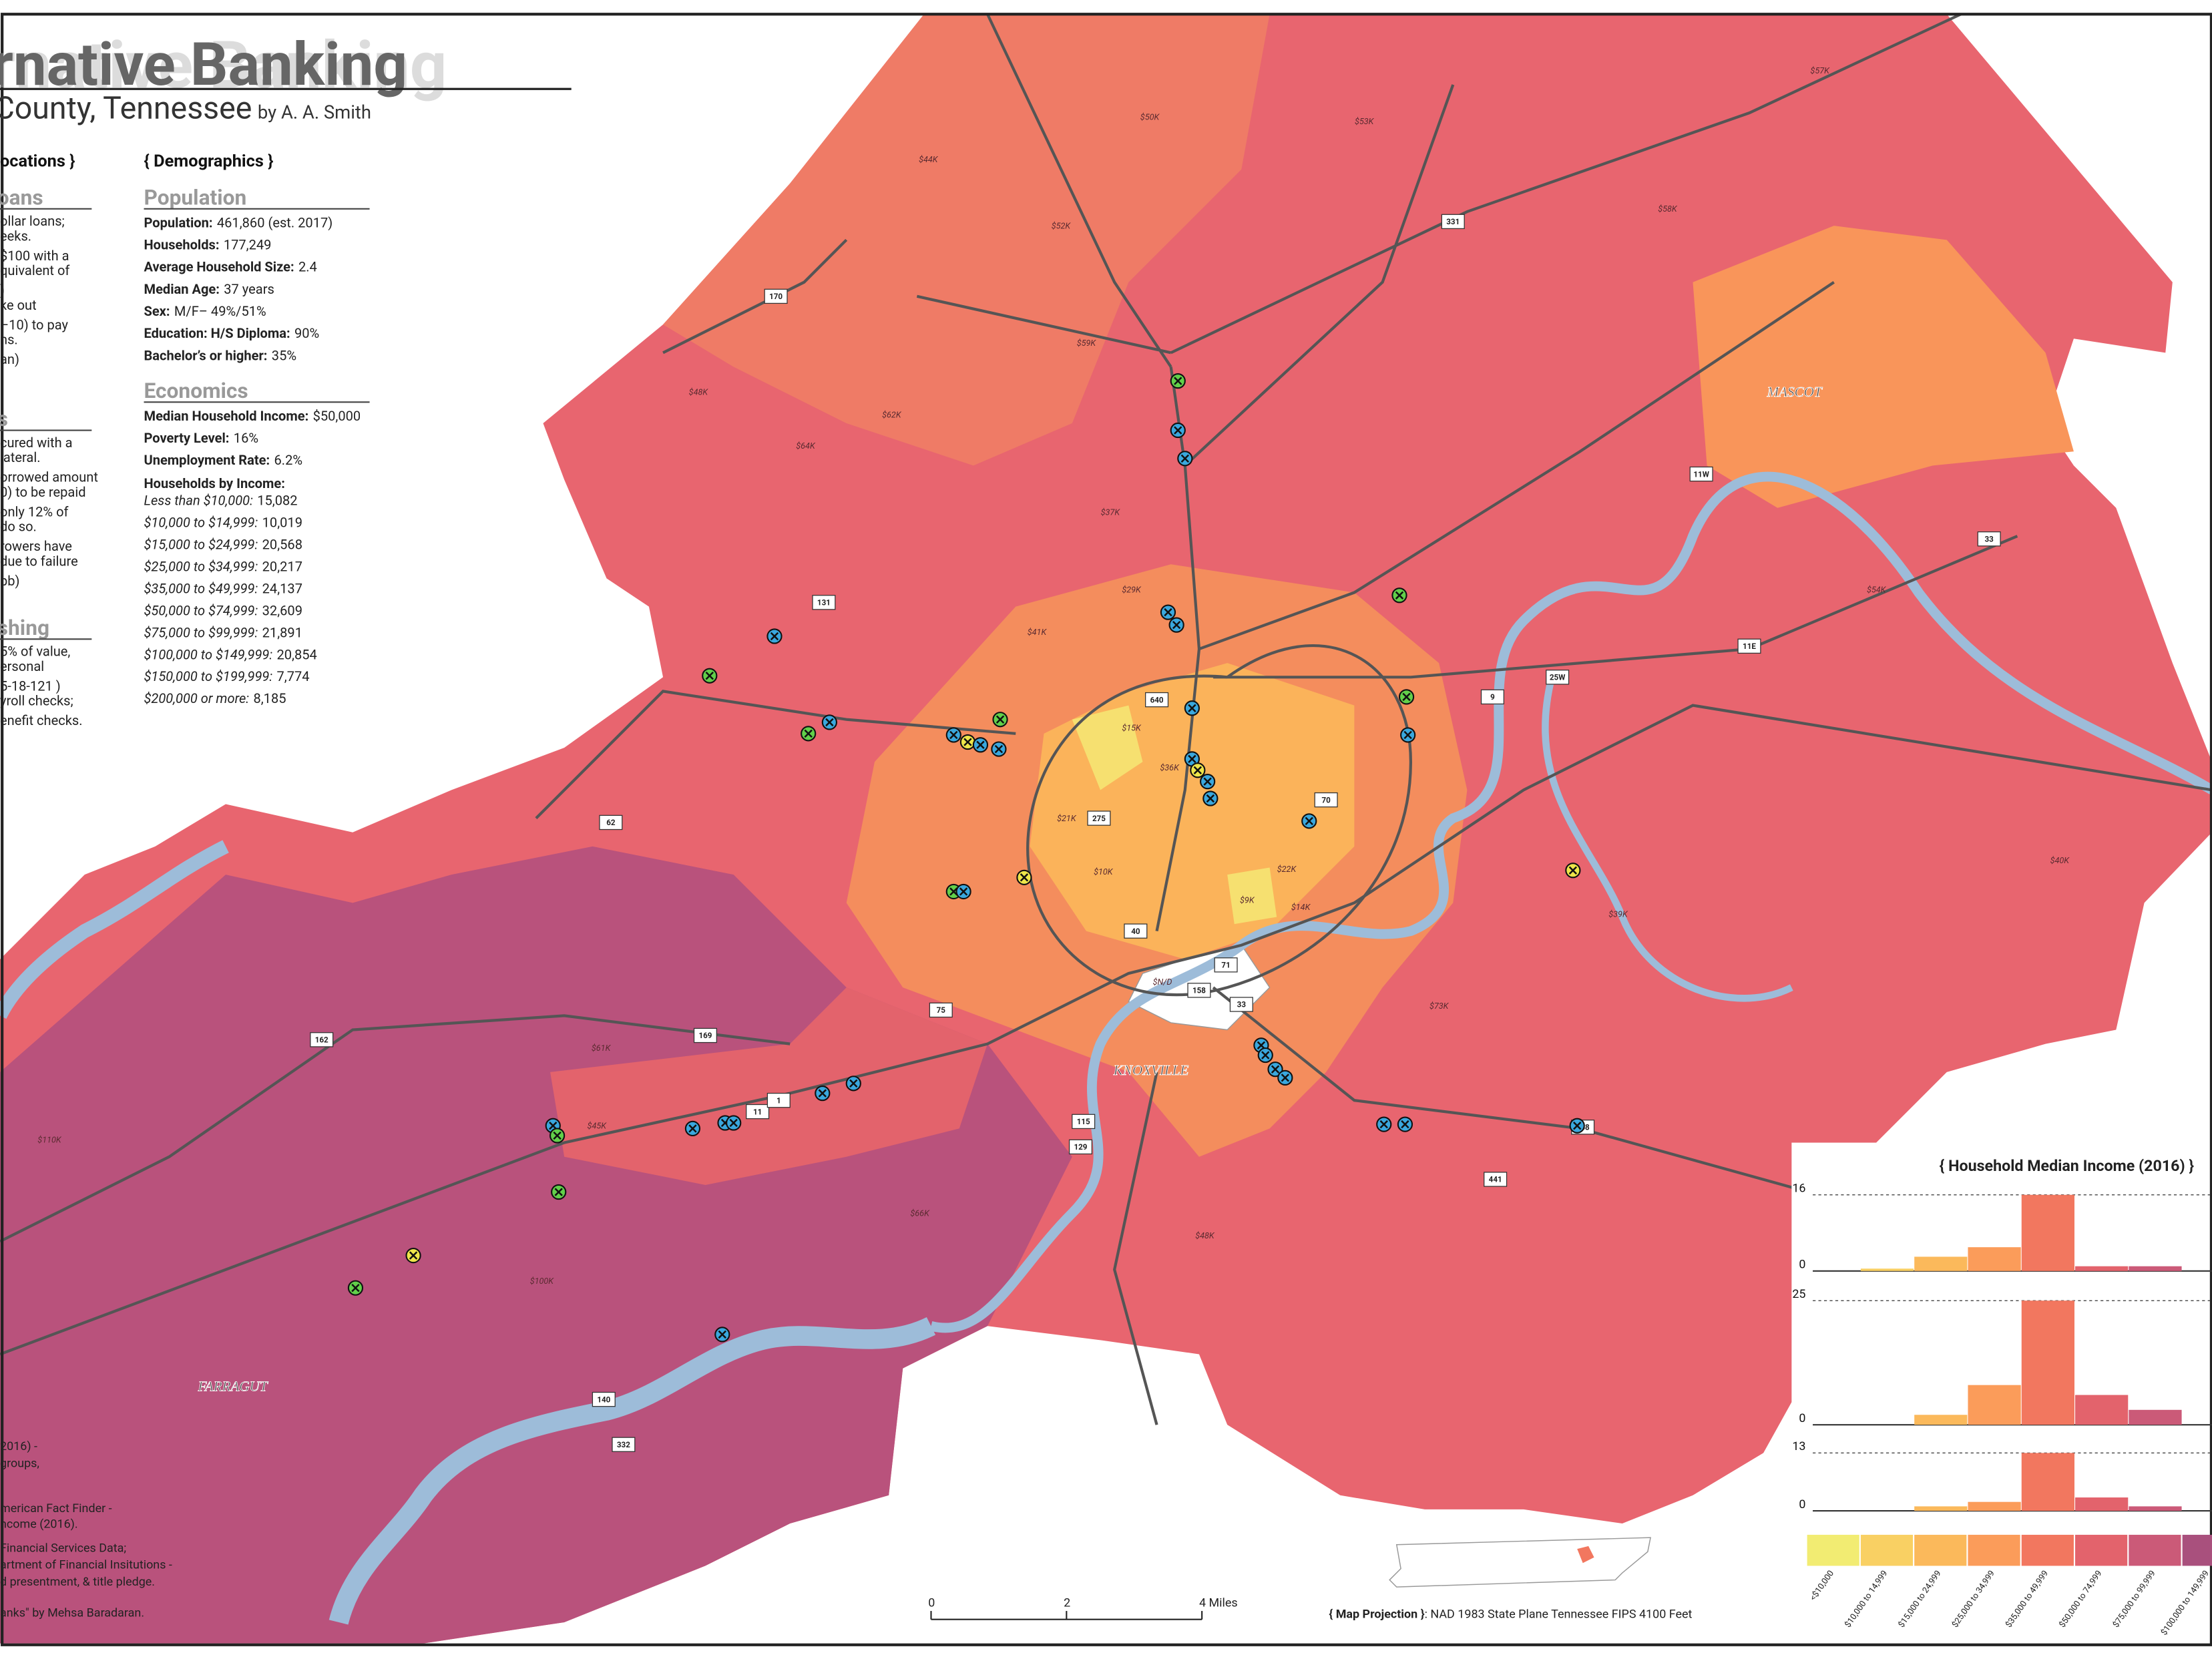  I want to click on section-title: shing, so click(24, 628).